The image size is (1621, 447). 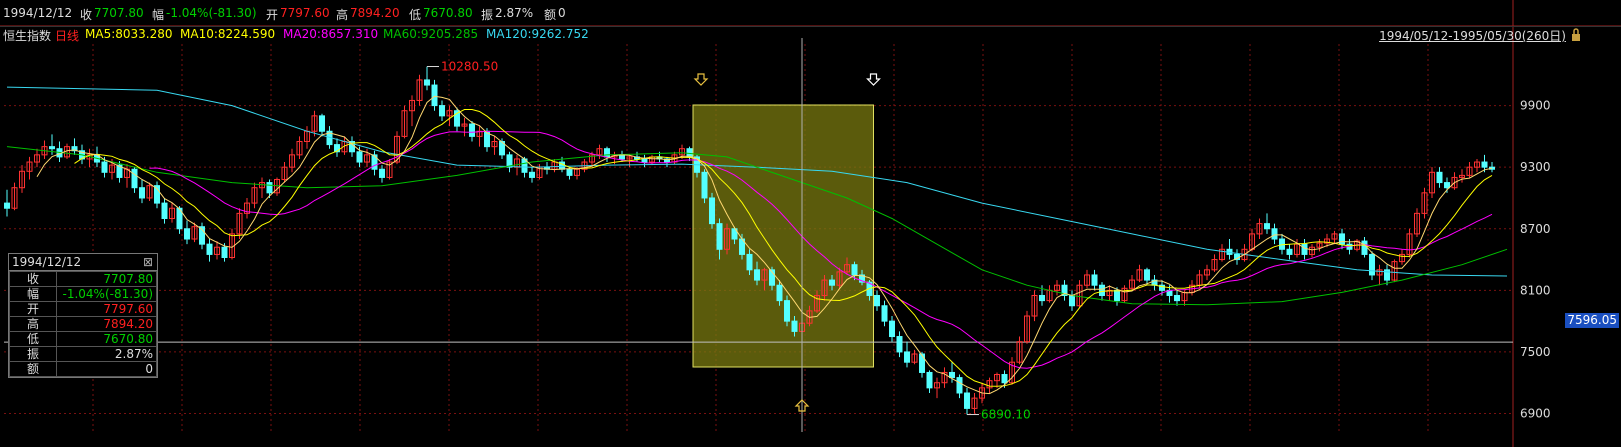 I want to click on arrow-up-icon, so click(x=802, y=405).